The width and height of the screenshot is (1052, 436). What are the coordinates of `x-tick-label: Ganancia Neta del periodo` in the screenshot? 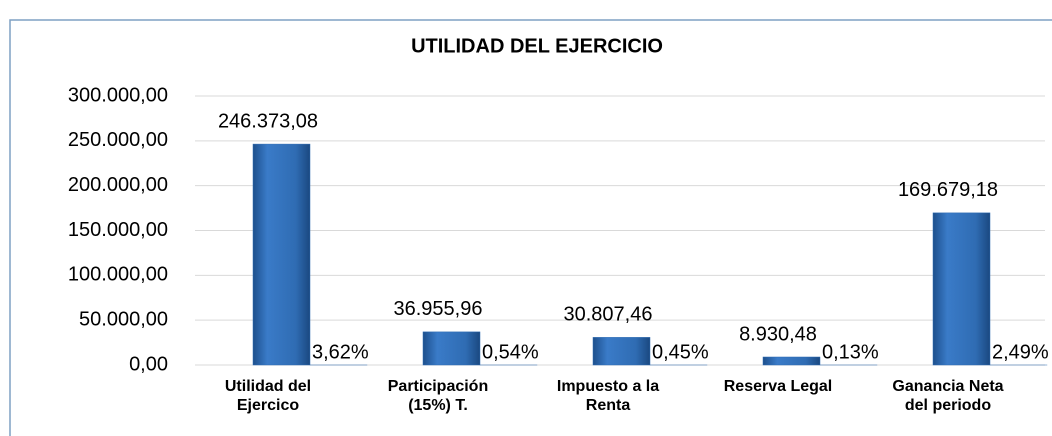 It's located at (947, 396).